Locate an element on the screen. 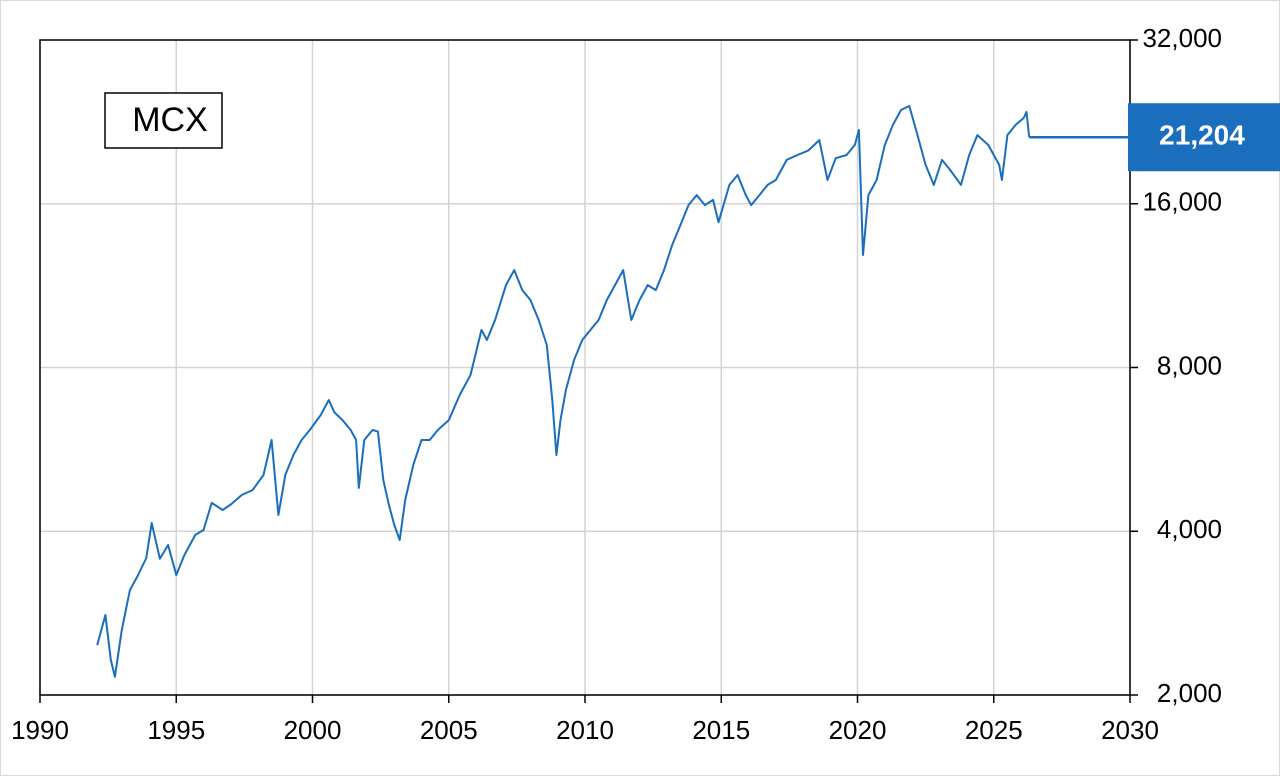 The height and width of the screenshot is (776, 1280). x-tick-label: 2015 is located at coordinates (721, 730).